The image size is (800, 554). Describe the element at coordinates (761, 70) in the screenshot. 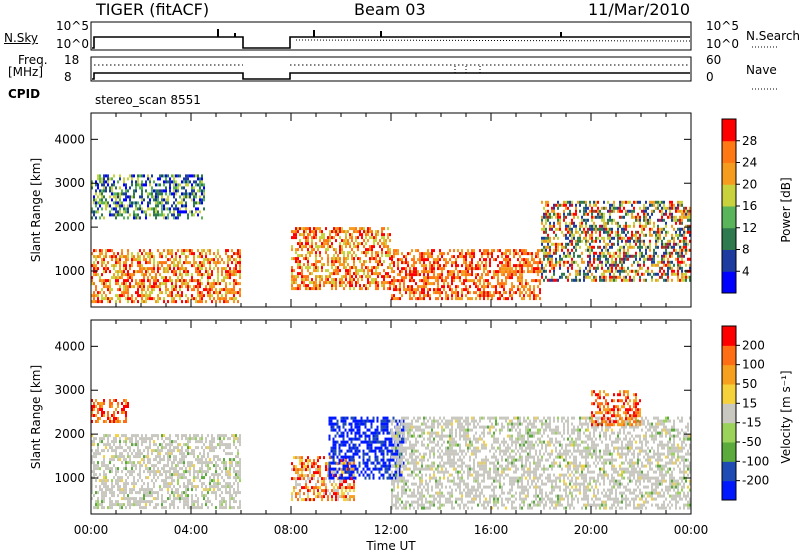

I see `nave-label: Nave` at that location.